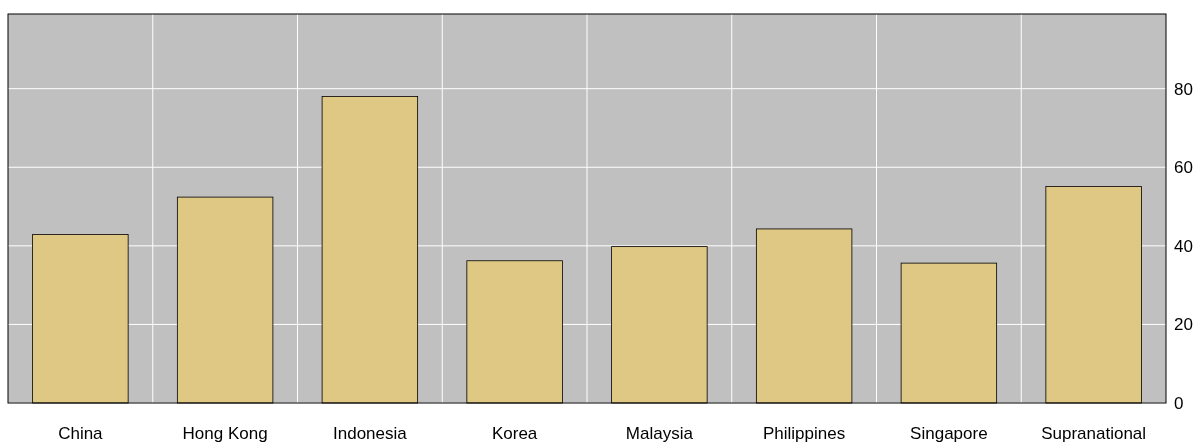  What do you see at coordinates (804, 433) in the screenshot?
I see `x-tick-label: Philippines` at bounding box center [804, 433].